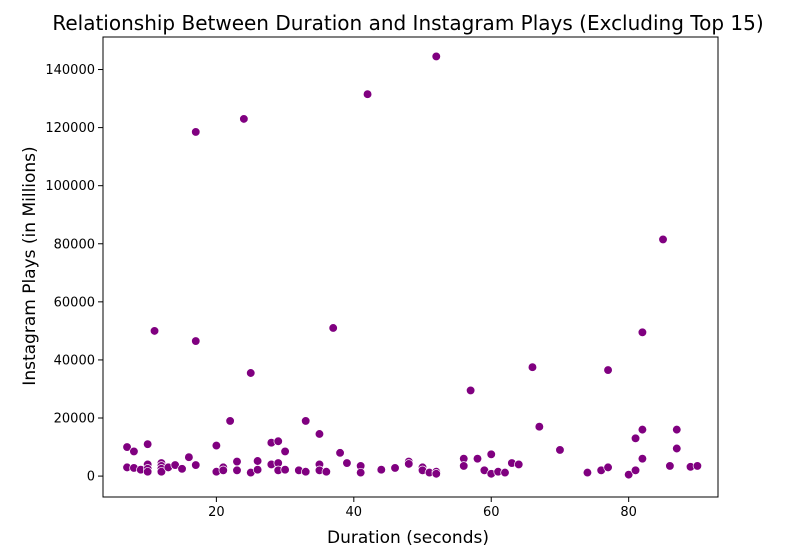 Image resolution: width=812 pixels, height=556 pixels. Describe the element at coordinates (74, 360) in the screenshot. I see `y-tick-label: 40000` at that location.